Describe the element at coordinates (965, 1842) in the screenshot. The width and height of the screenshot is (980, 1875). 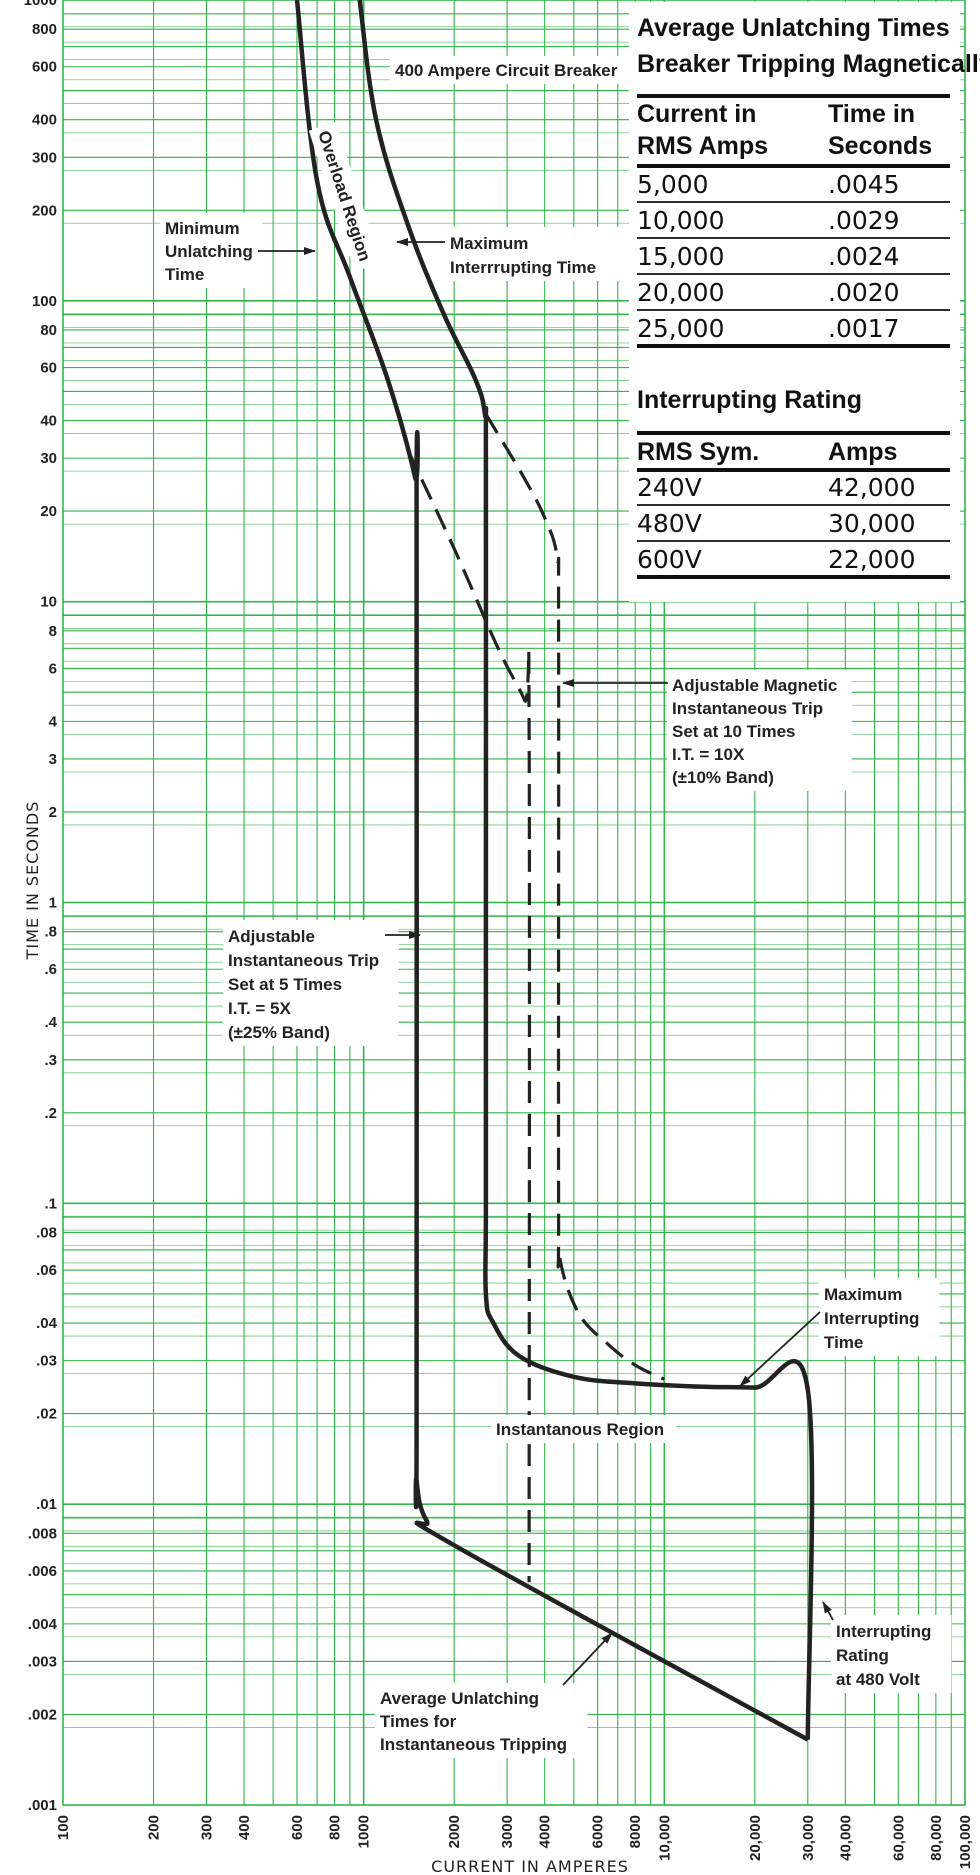
I see `x-tick-label: 100,000` at that location.